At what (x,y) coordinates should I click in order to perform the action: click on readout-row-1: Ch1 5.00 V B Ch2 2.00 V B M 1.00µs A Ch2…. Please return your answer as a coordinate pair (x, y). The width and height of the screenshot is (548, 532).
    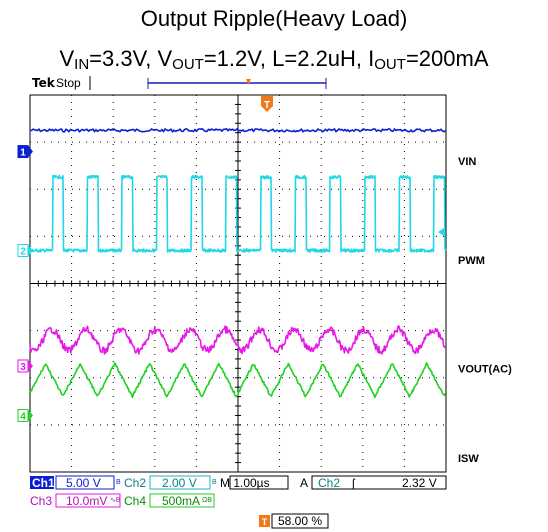
    Looking at the image, I should click on (238, 482).